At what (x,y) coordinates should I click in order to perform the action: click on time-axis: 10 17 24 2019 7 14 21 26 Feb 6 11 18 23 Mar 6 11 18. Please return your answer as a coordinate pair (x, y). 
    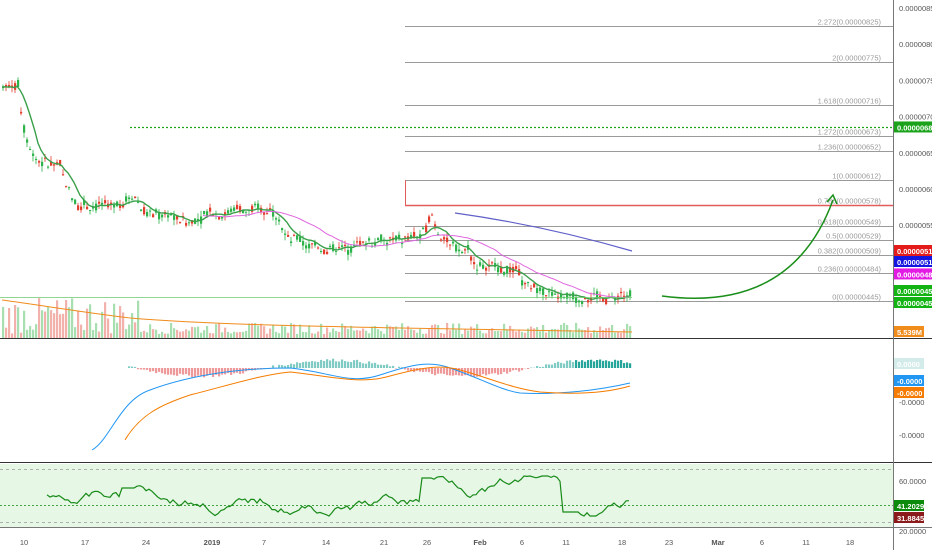
    Looking at the image, I should click on (437, 542).